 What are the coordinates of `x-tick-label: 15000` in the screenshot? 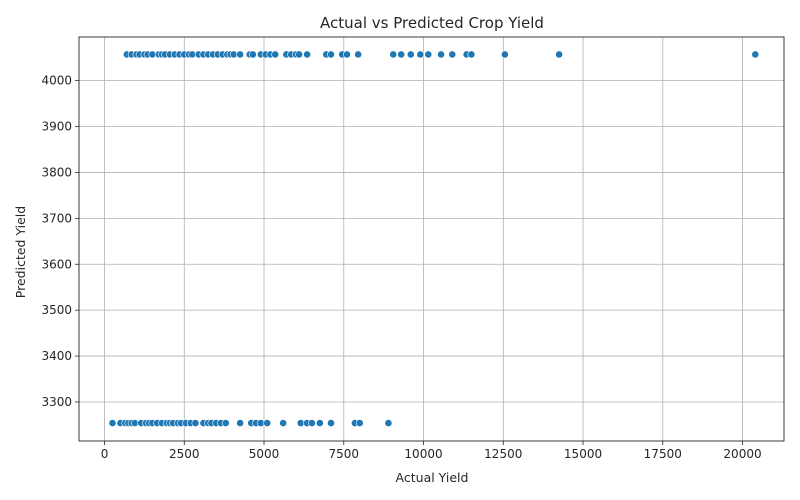 It's located at (583, 454).